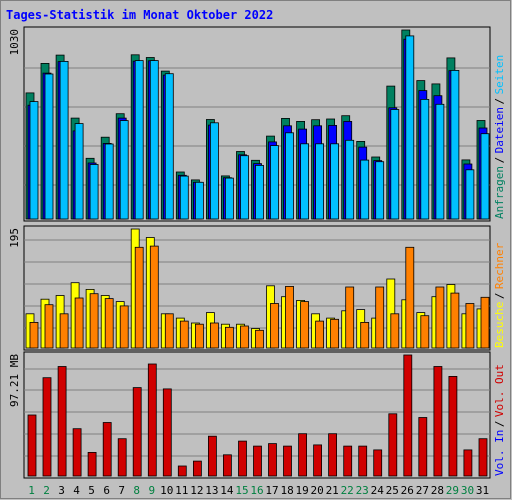 This screenshot has height=500, width=512. What do you see at coordinates (76, 490) in the screenshot?
I see `x-tick-label: 4` at bounding box center [76, 490].